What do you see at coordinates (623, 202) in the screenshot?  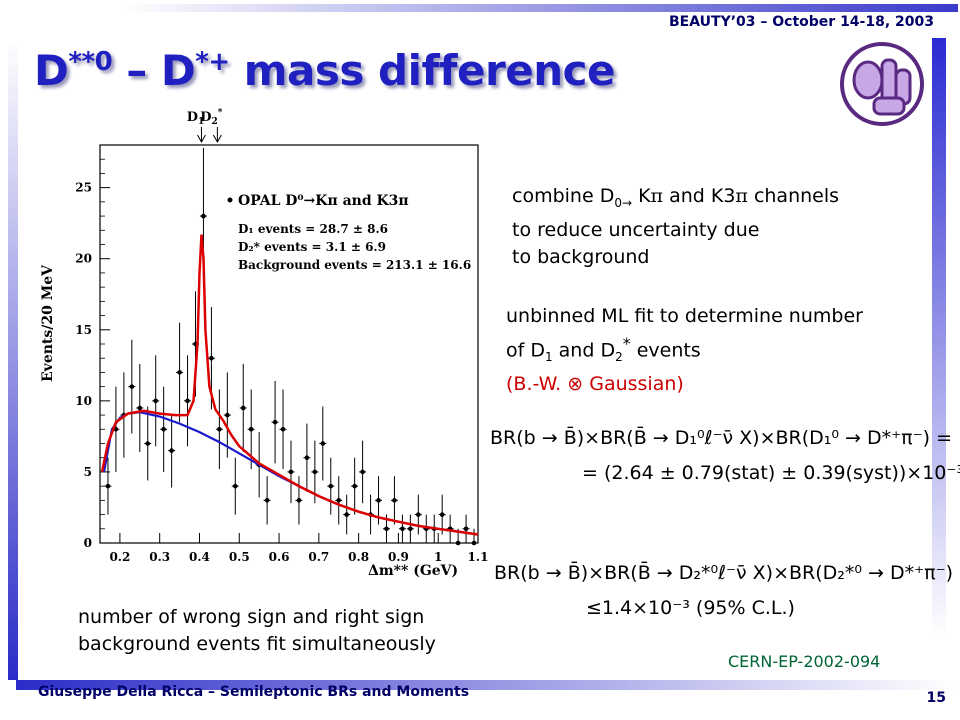 I see `combine-sub: 0→` at bounding box center [623, 202].